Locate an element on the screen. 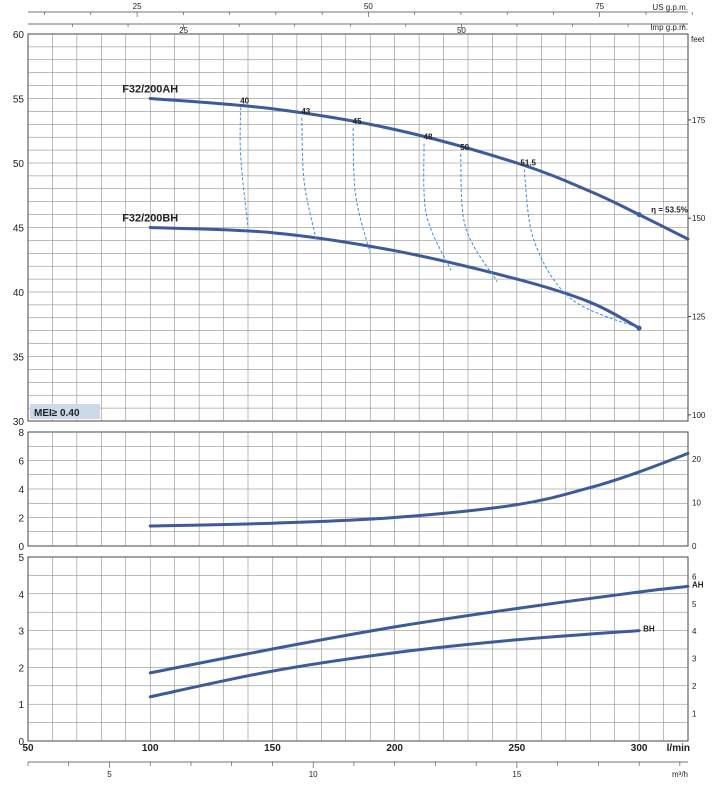  m3h-tick-label: 15 is located at coordinates (516, 774).